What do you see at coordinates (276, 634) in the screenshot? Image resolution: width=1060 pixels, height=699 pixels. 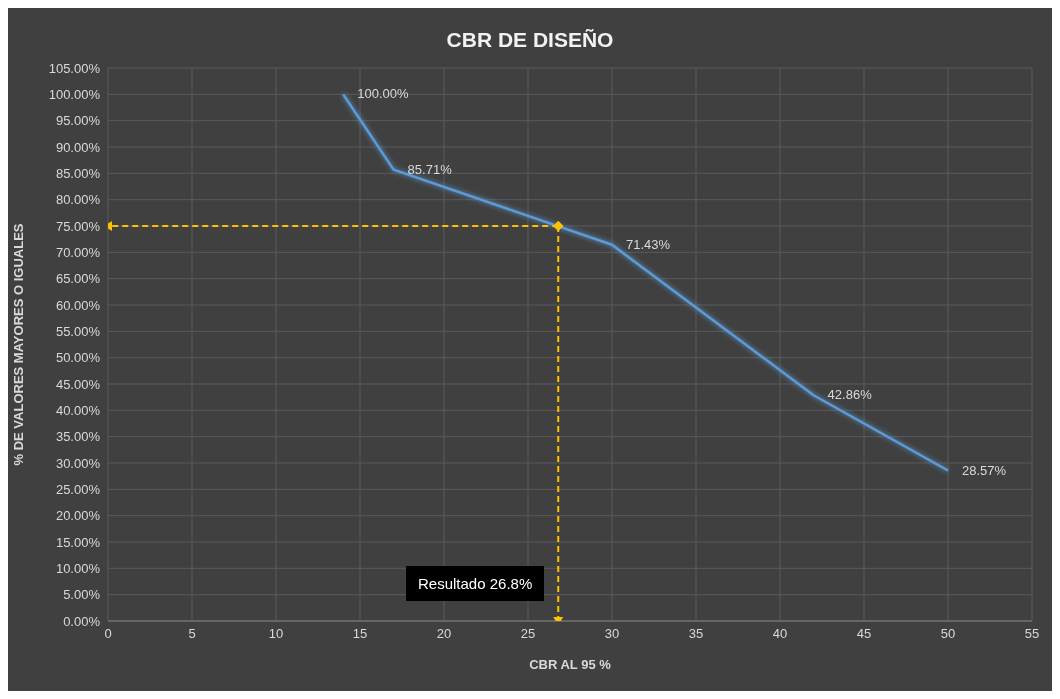 I see `x-tick-label: 10` at bounding box center [276, 634].